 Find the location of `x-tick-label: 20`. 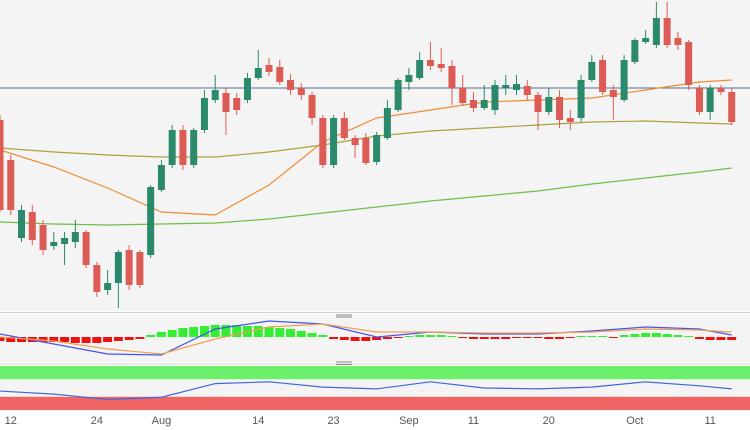

x-tick-label: 20 is located at coordinates (549, 421).